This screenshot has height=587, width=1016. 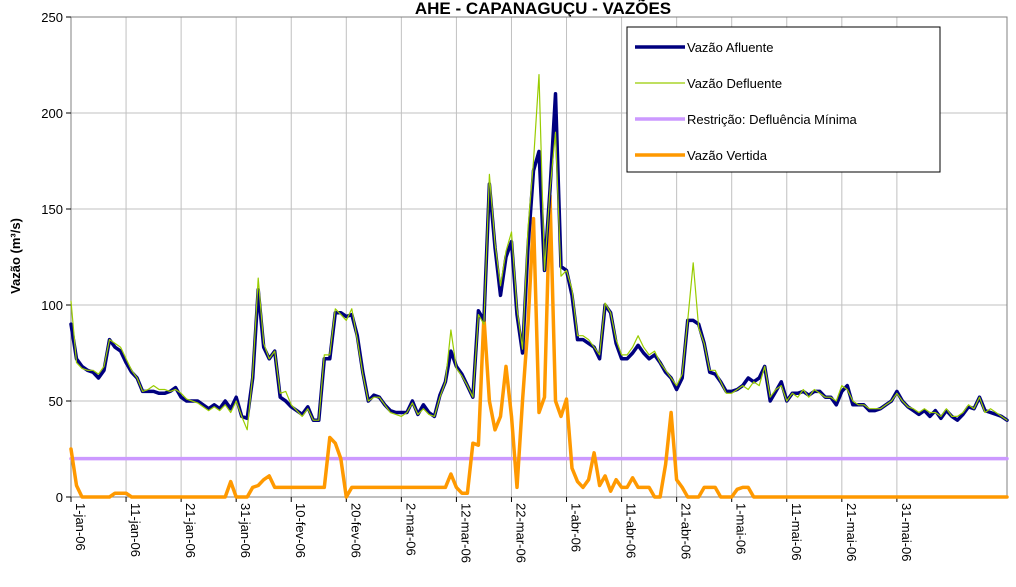 What do you see at coordinates (727, 155) in the screenshot?
I see `legend-label: Vazão Vertida` at bounding box center [727, 155].